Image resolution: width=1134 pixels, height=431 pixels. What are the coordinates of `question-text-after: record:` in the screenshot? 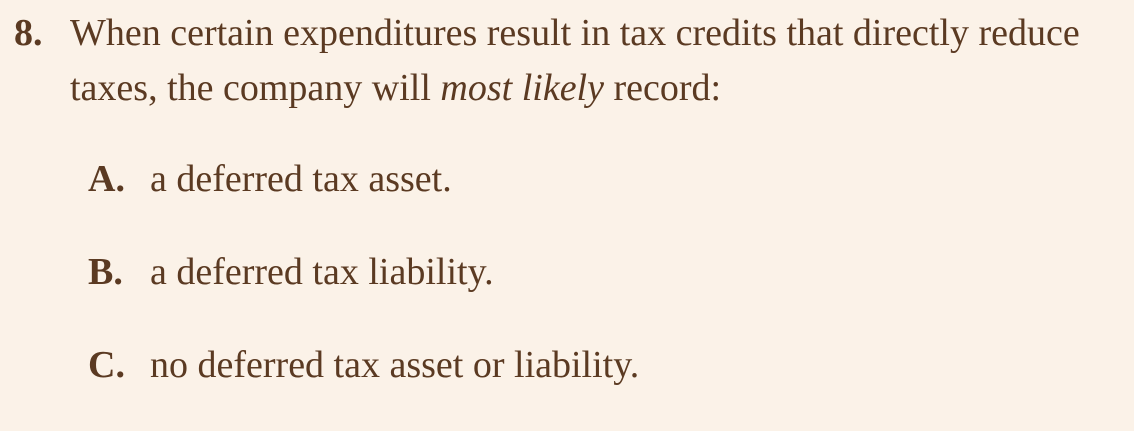 It's located at (662, 88).